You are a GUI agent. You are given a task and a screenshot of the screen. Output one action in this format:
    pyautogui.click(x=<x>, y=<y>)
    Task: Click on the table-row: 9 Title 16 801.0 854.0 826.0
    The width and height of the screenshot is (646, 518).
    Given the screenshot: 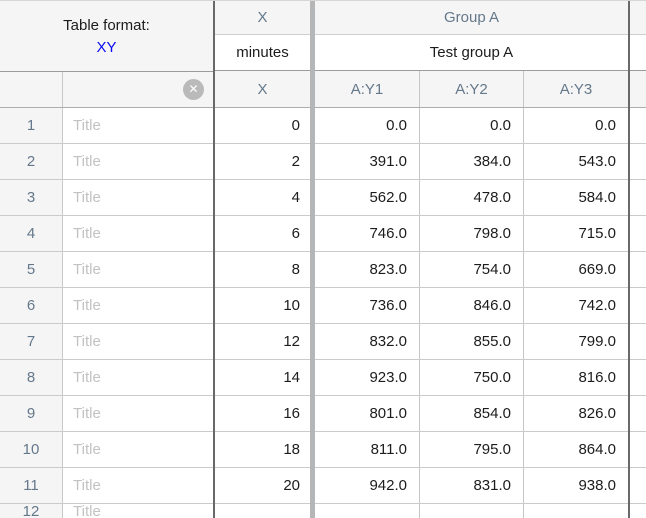 What is the action you would take?
    pyautogui.click(x=323, y=414)
    